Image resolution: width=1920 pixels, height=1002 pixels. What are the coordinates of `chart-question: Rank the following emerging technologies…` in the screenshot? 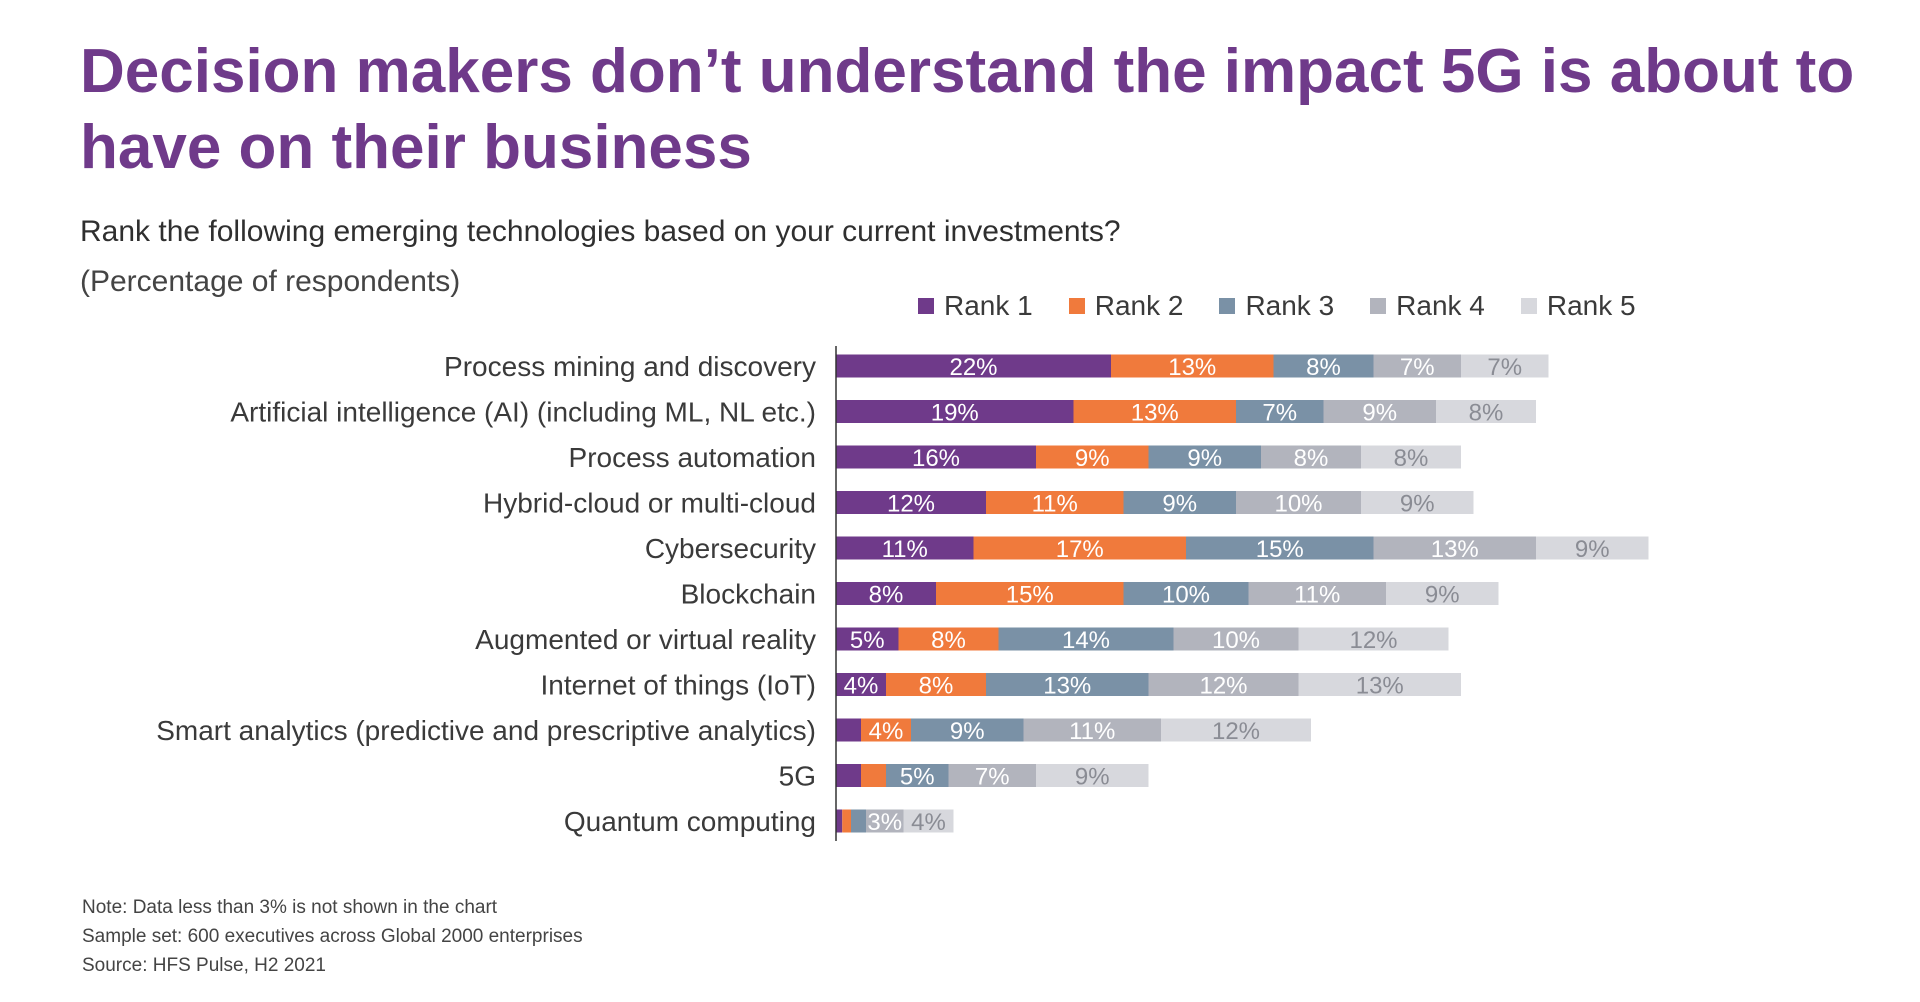 It's located at (600, 231).